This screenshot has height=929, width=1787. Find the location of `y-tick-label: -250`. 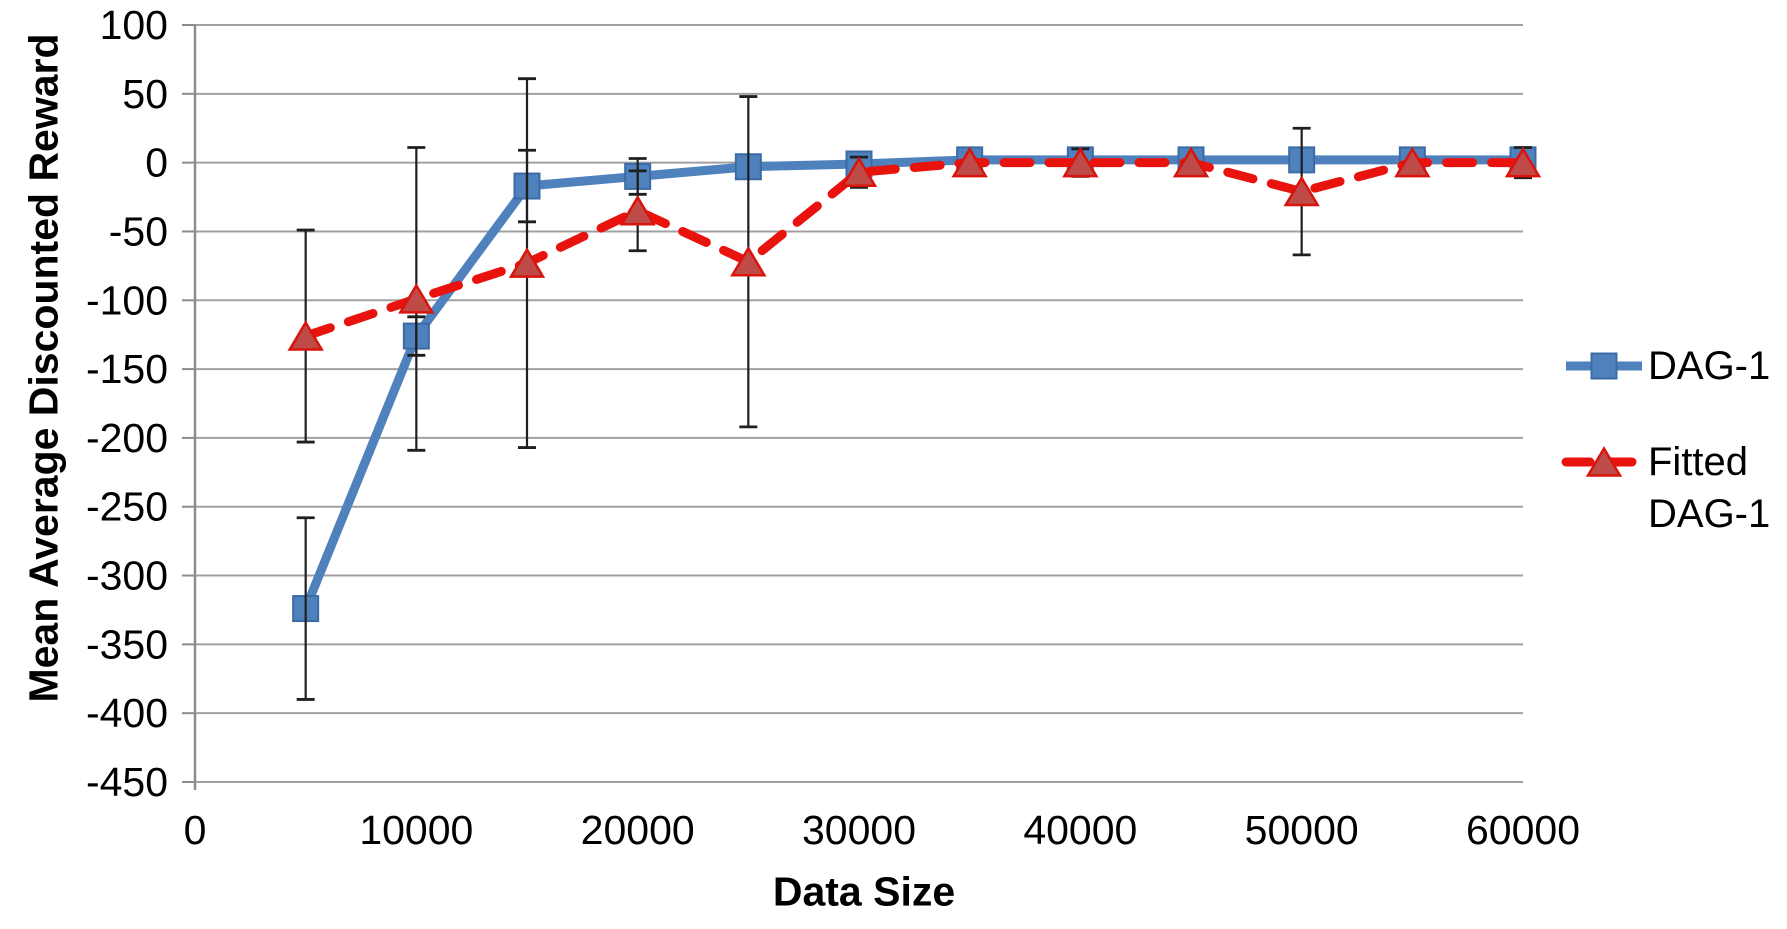

y-tick-label: -250 is located at coordinates (127, 507).